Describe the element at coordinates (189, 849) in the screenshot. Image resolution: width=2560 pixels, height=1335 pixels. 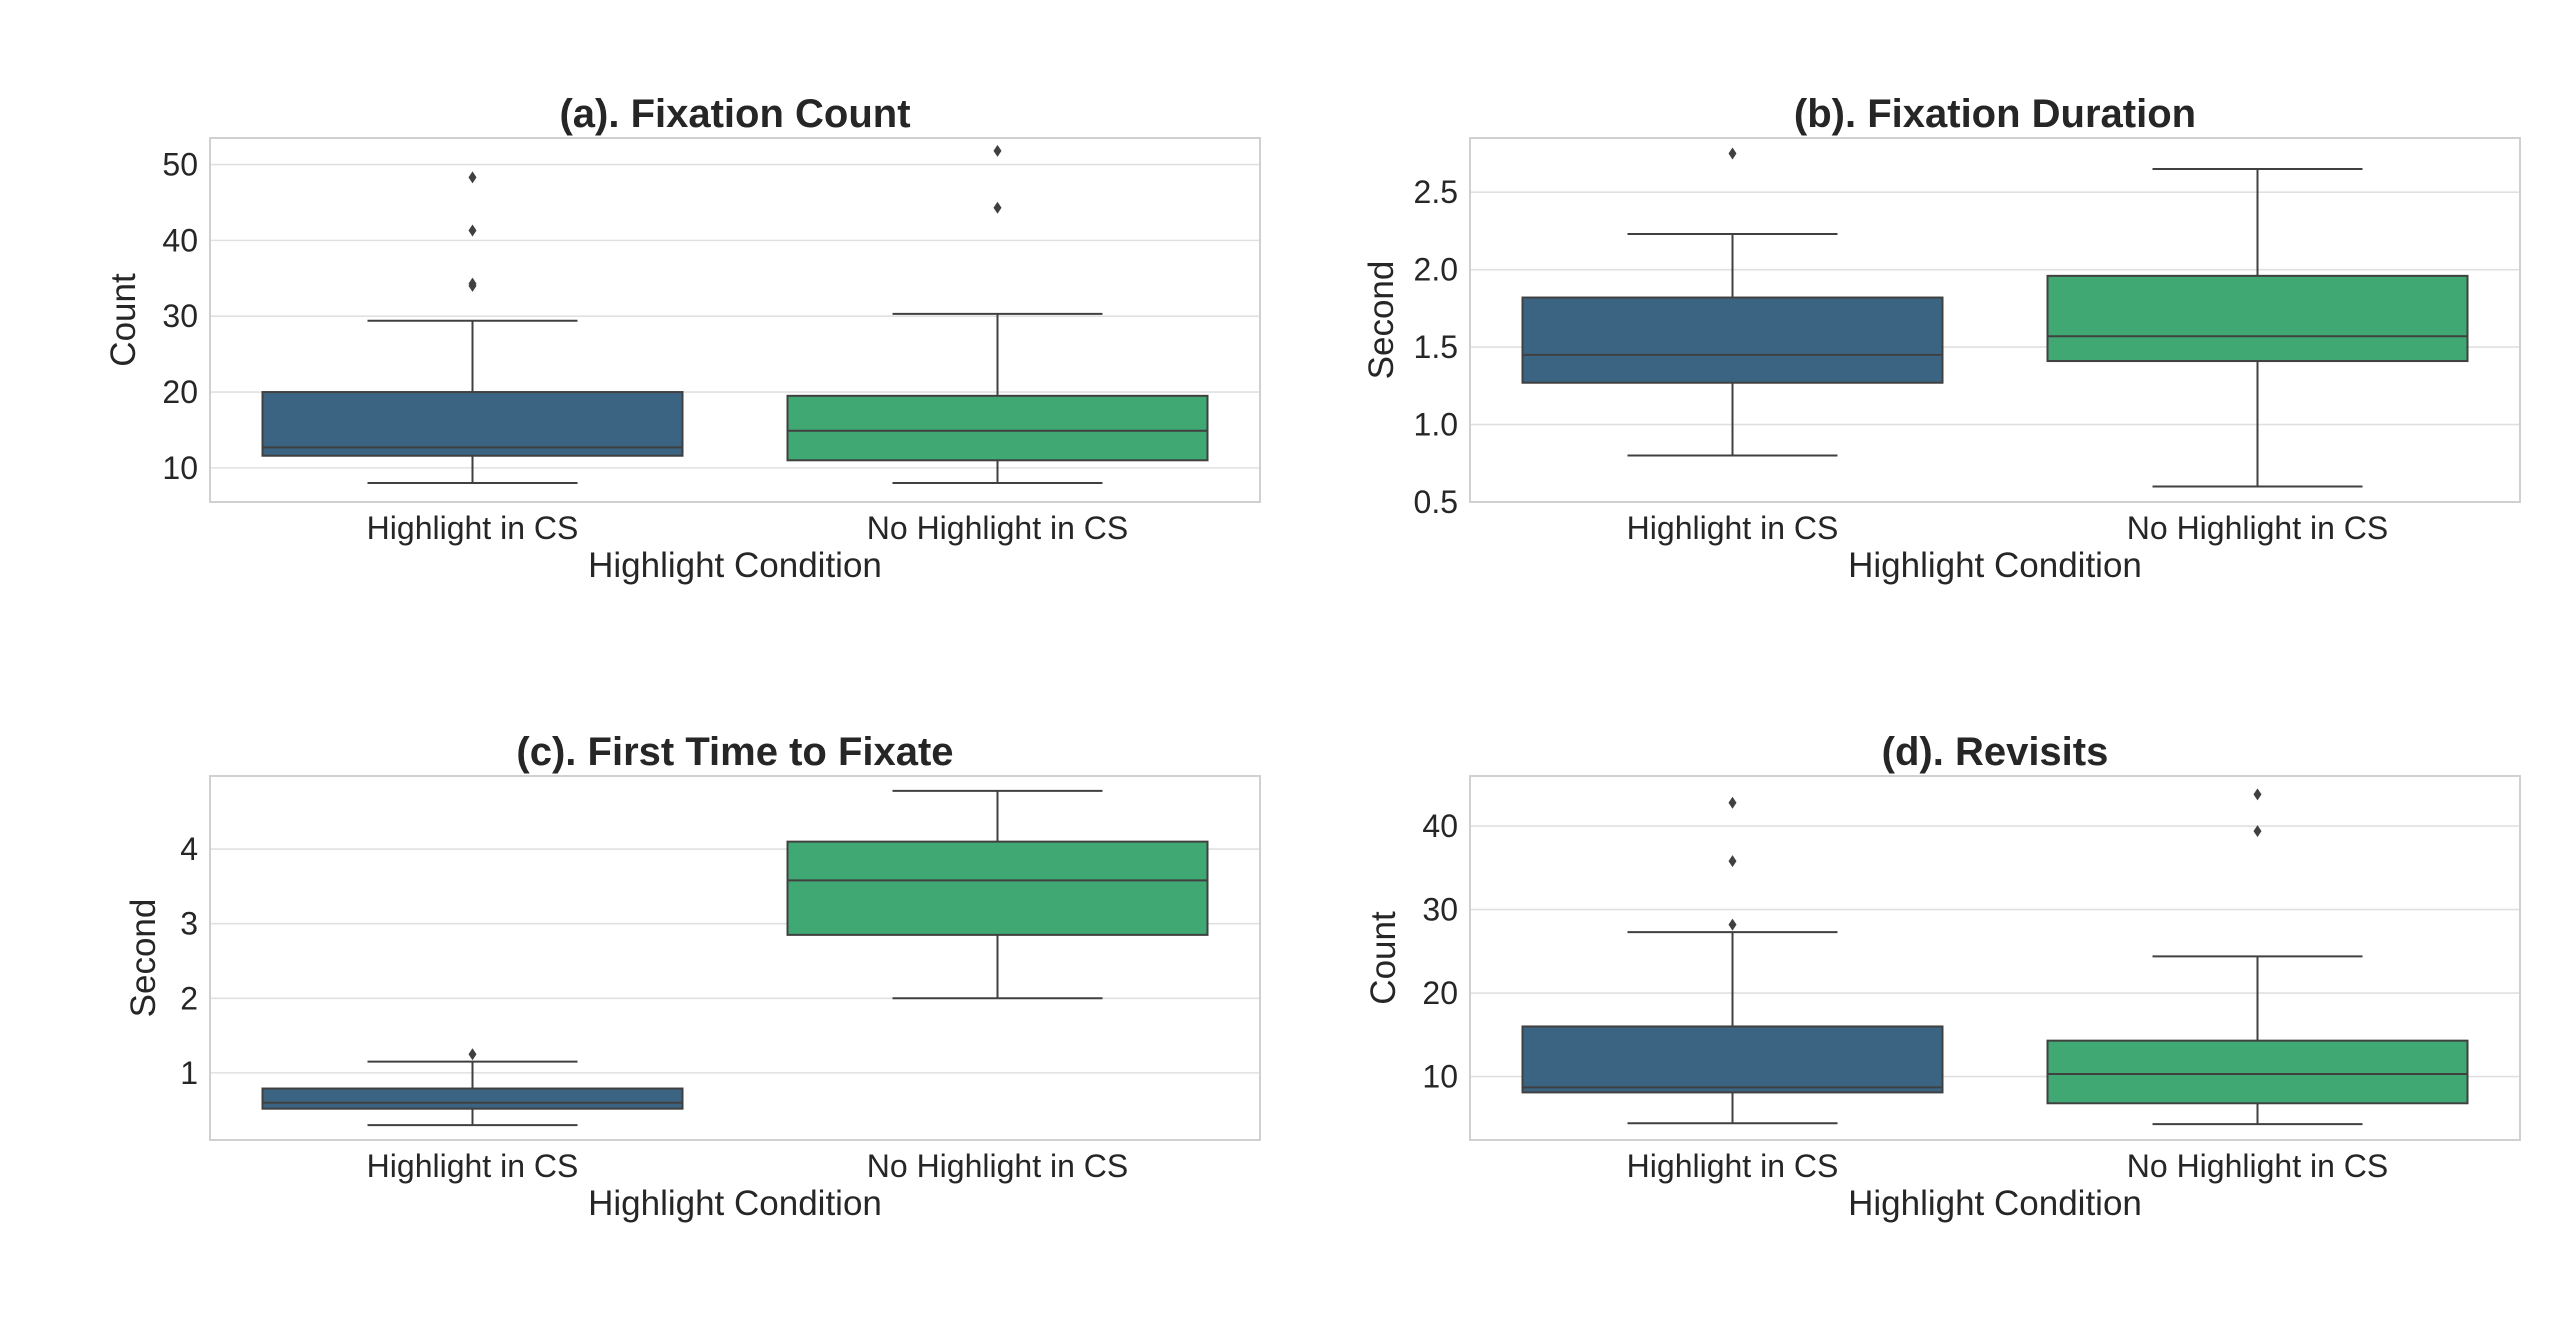
I see `y-tick-label: 4` at that location.